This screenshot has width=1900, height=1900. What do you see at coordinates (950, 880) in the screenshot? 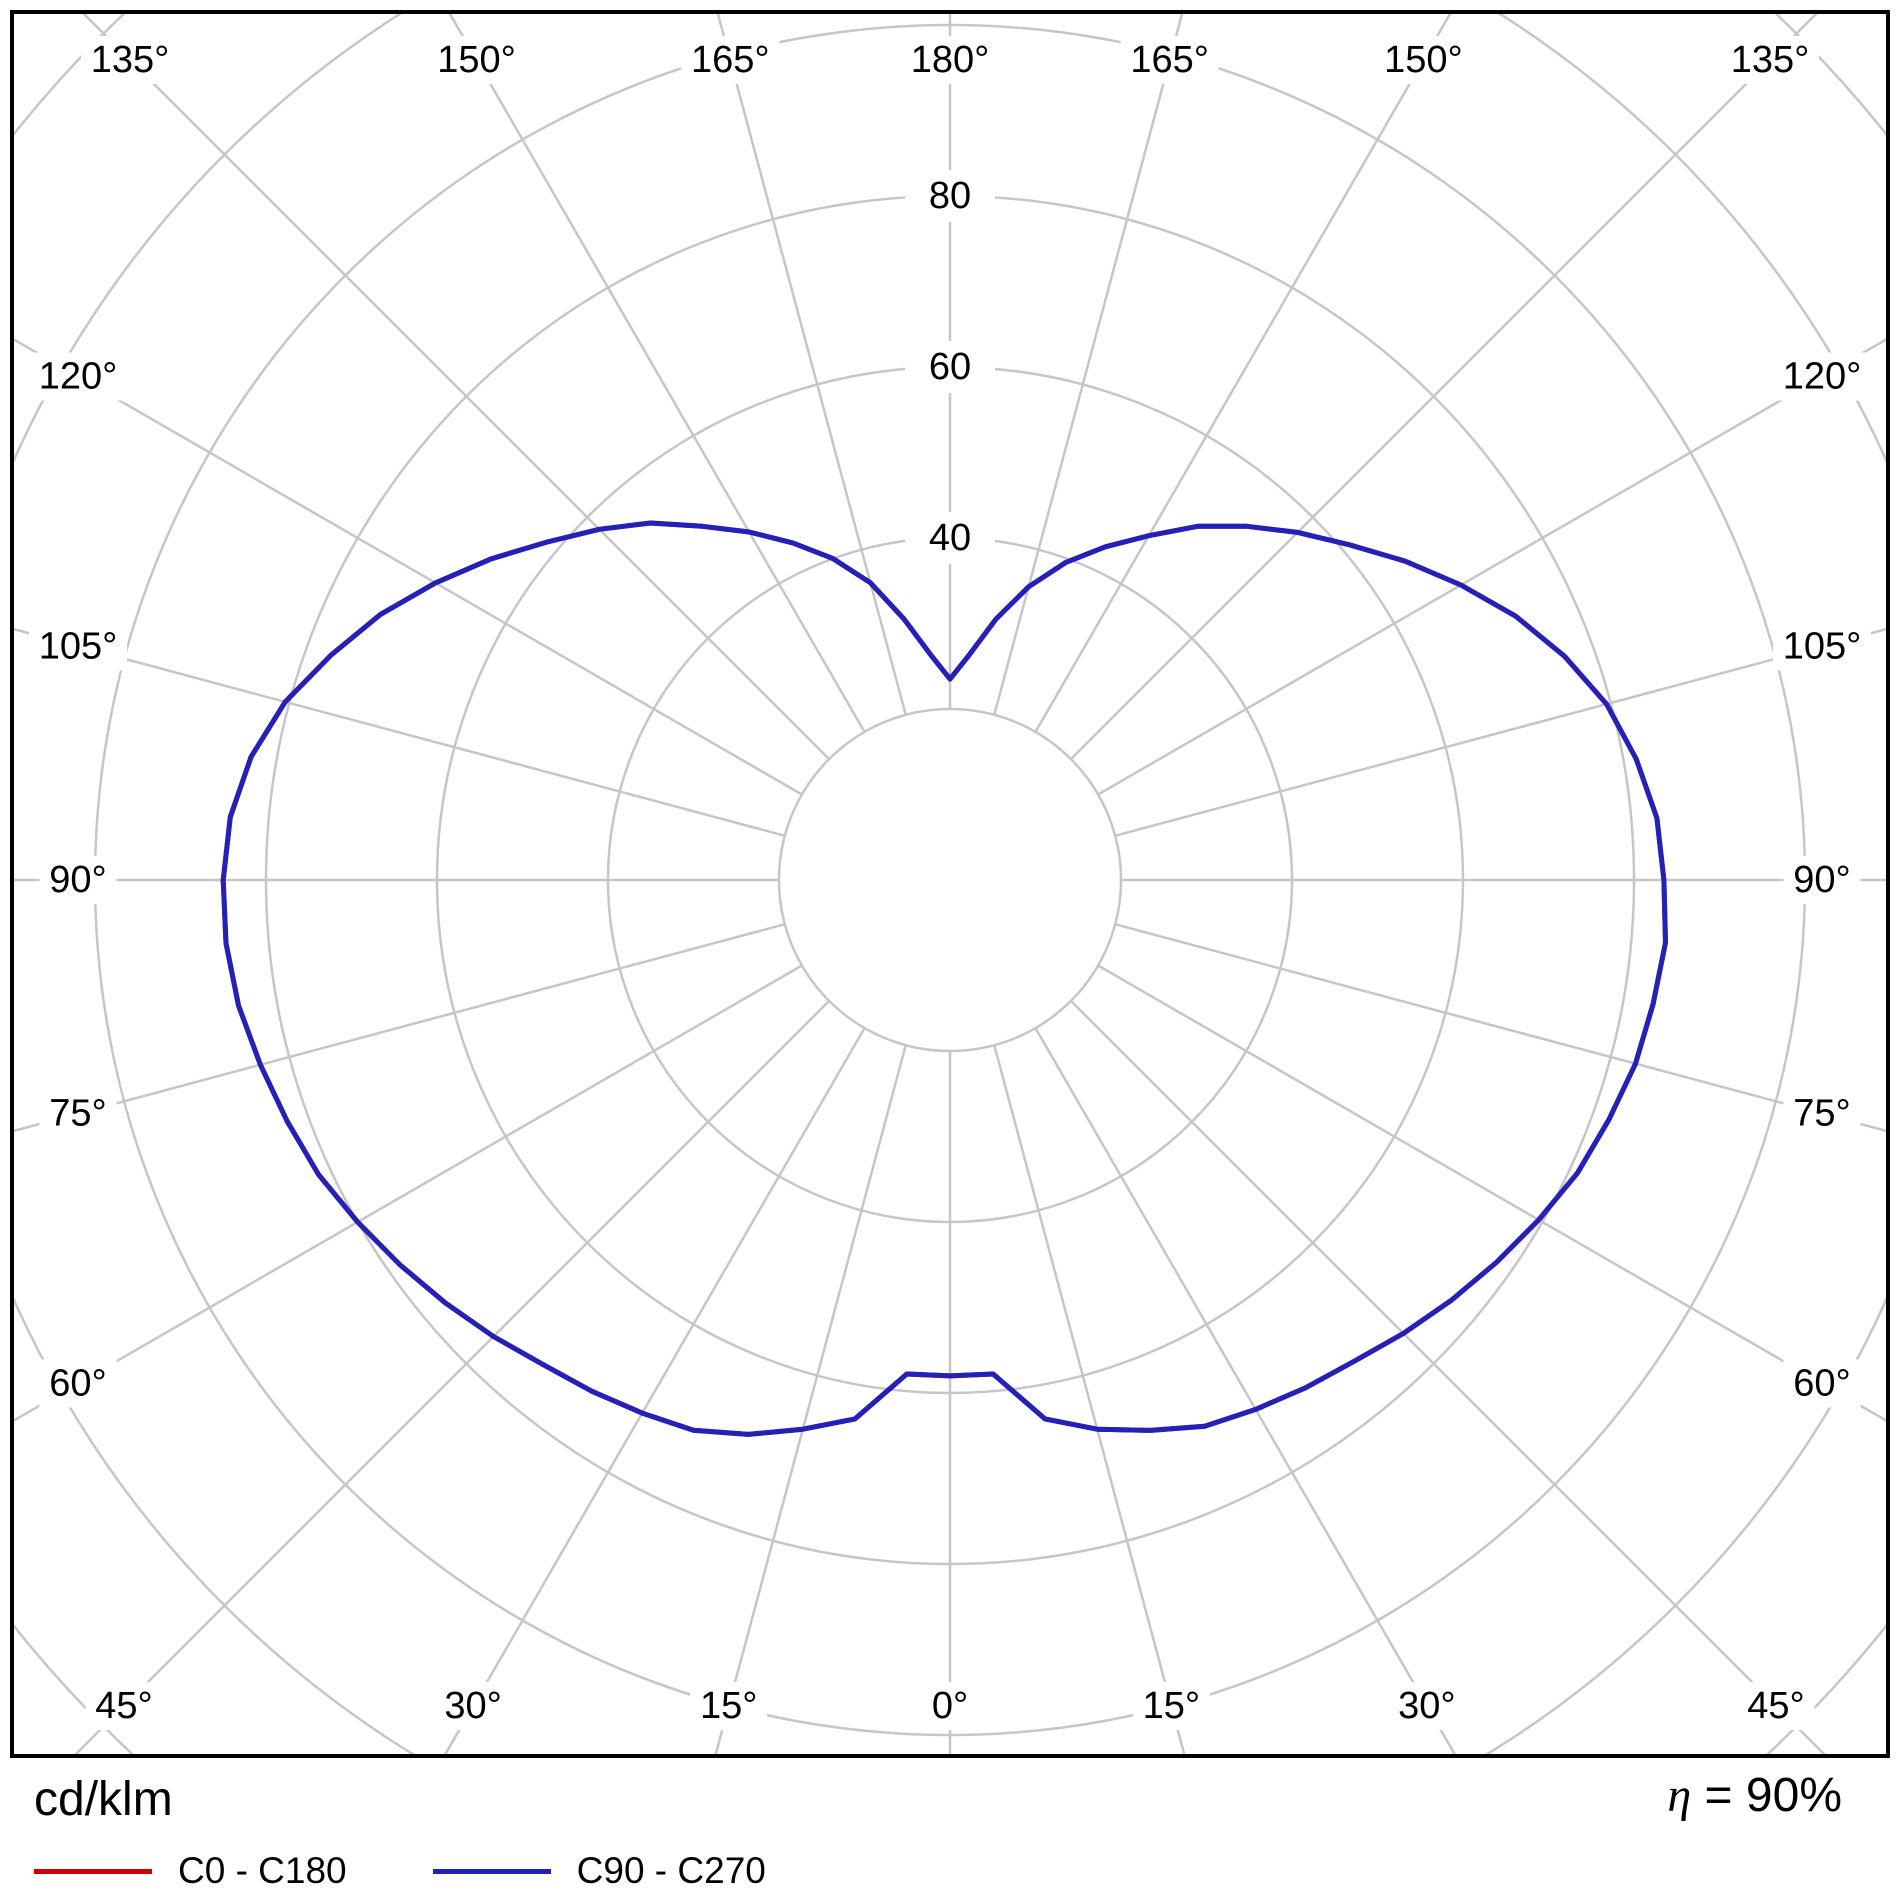
I see `grid-circle` at bounding box center [950, 880].